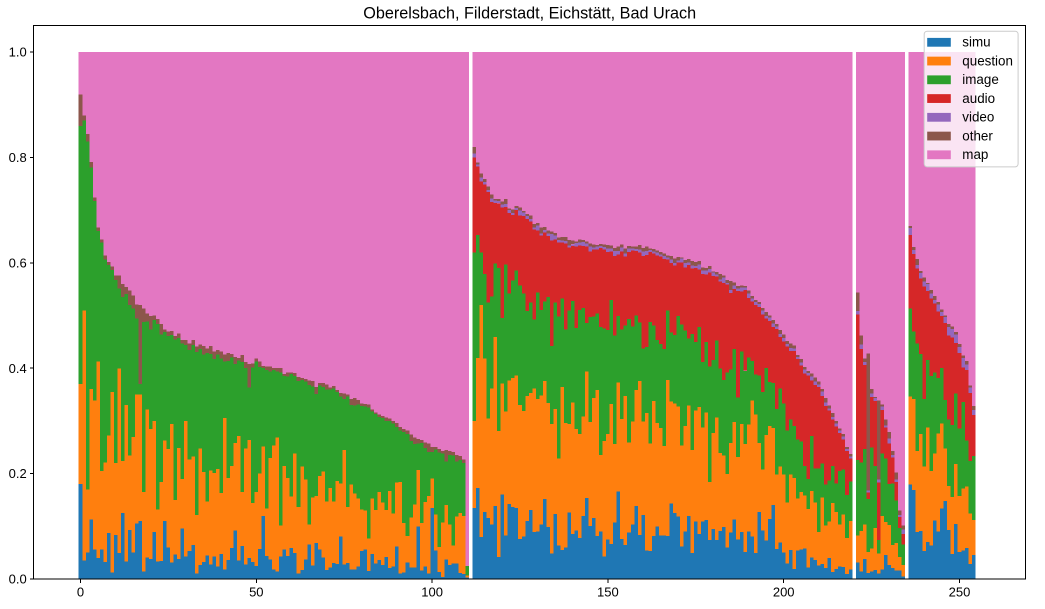 The width and height of the screenshot is (1045, 609). Describe the element at coordinates (975, 154) in the screenshot. I see `svg-text: map` at that location.